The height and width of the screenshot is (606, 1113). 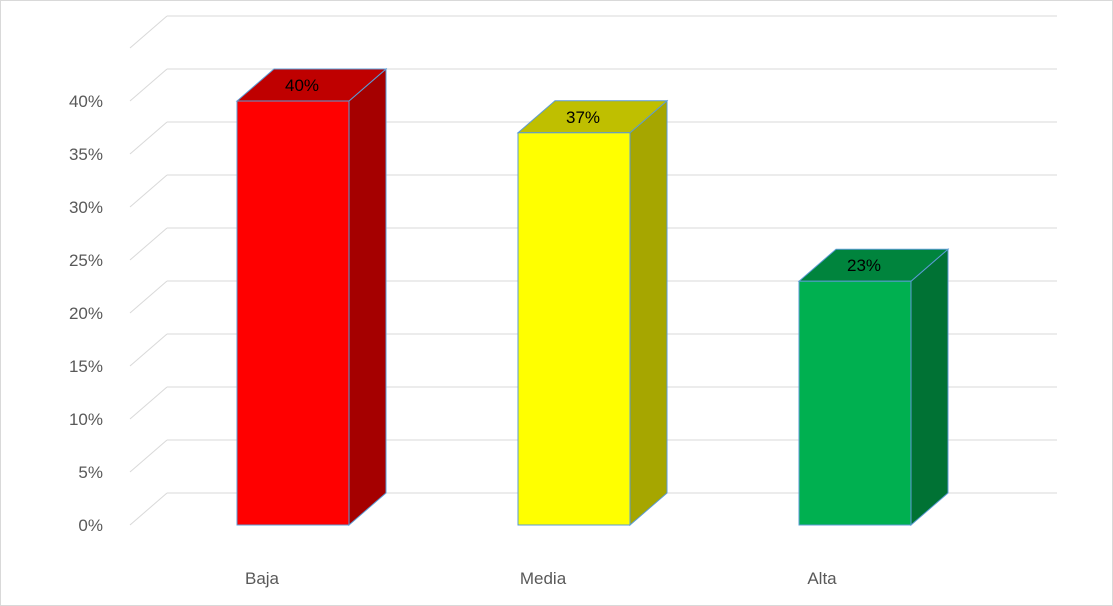 I want to click on y-tick-label: 15%, so click(x=86, y=366).